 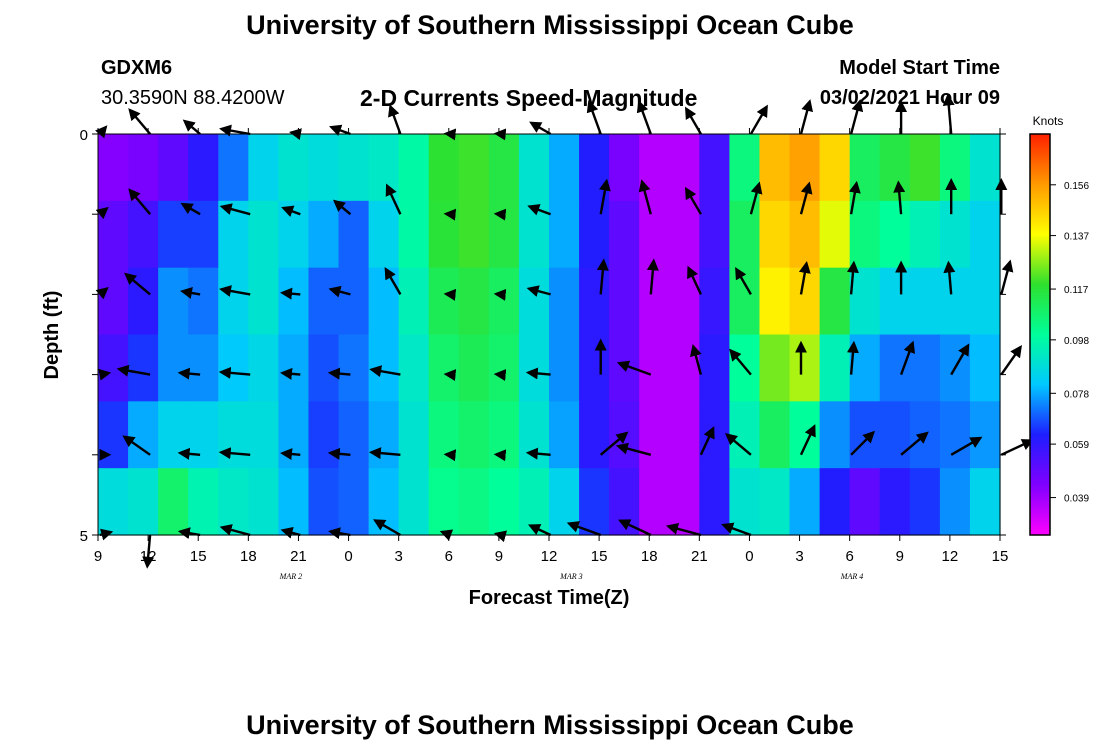 I want to click on x-tick-label: 18, so click(x=248, y=556).